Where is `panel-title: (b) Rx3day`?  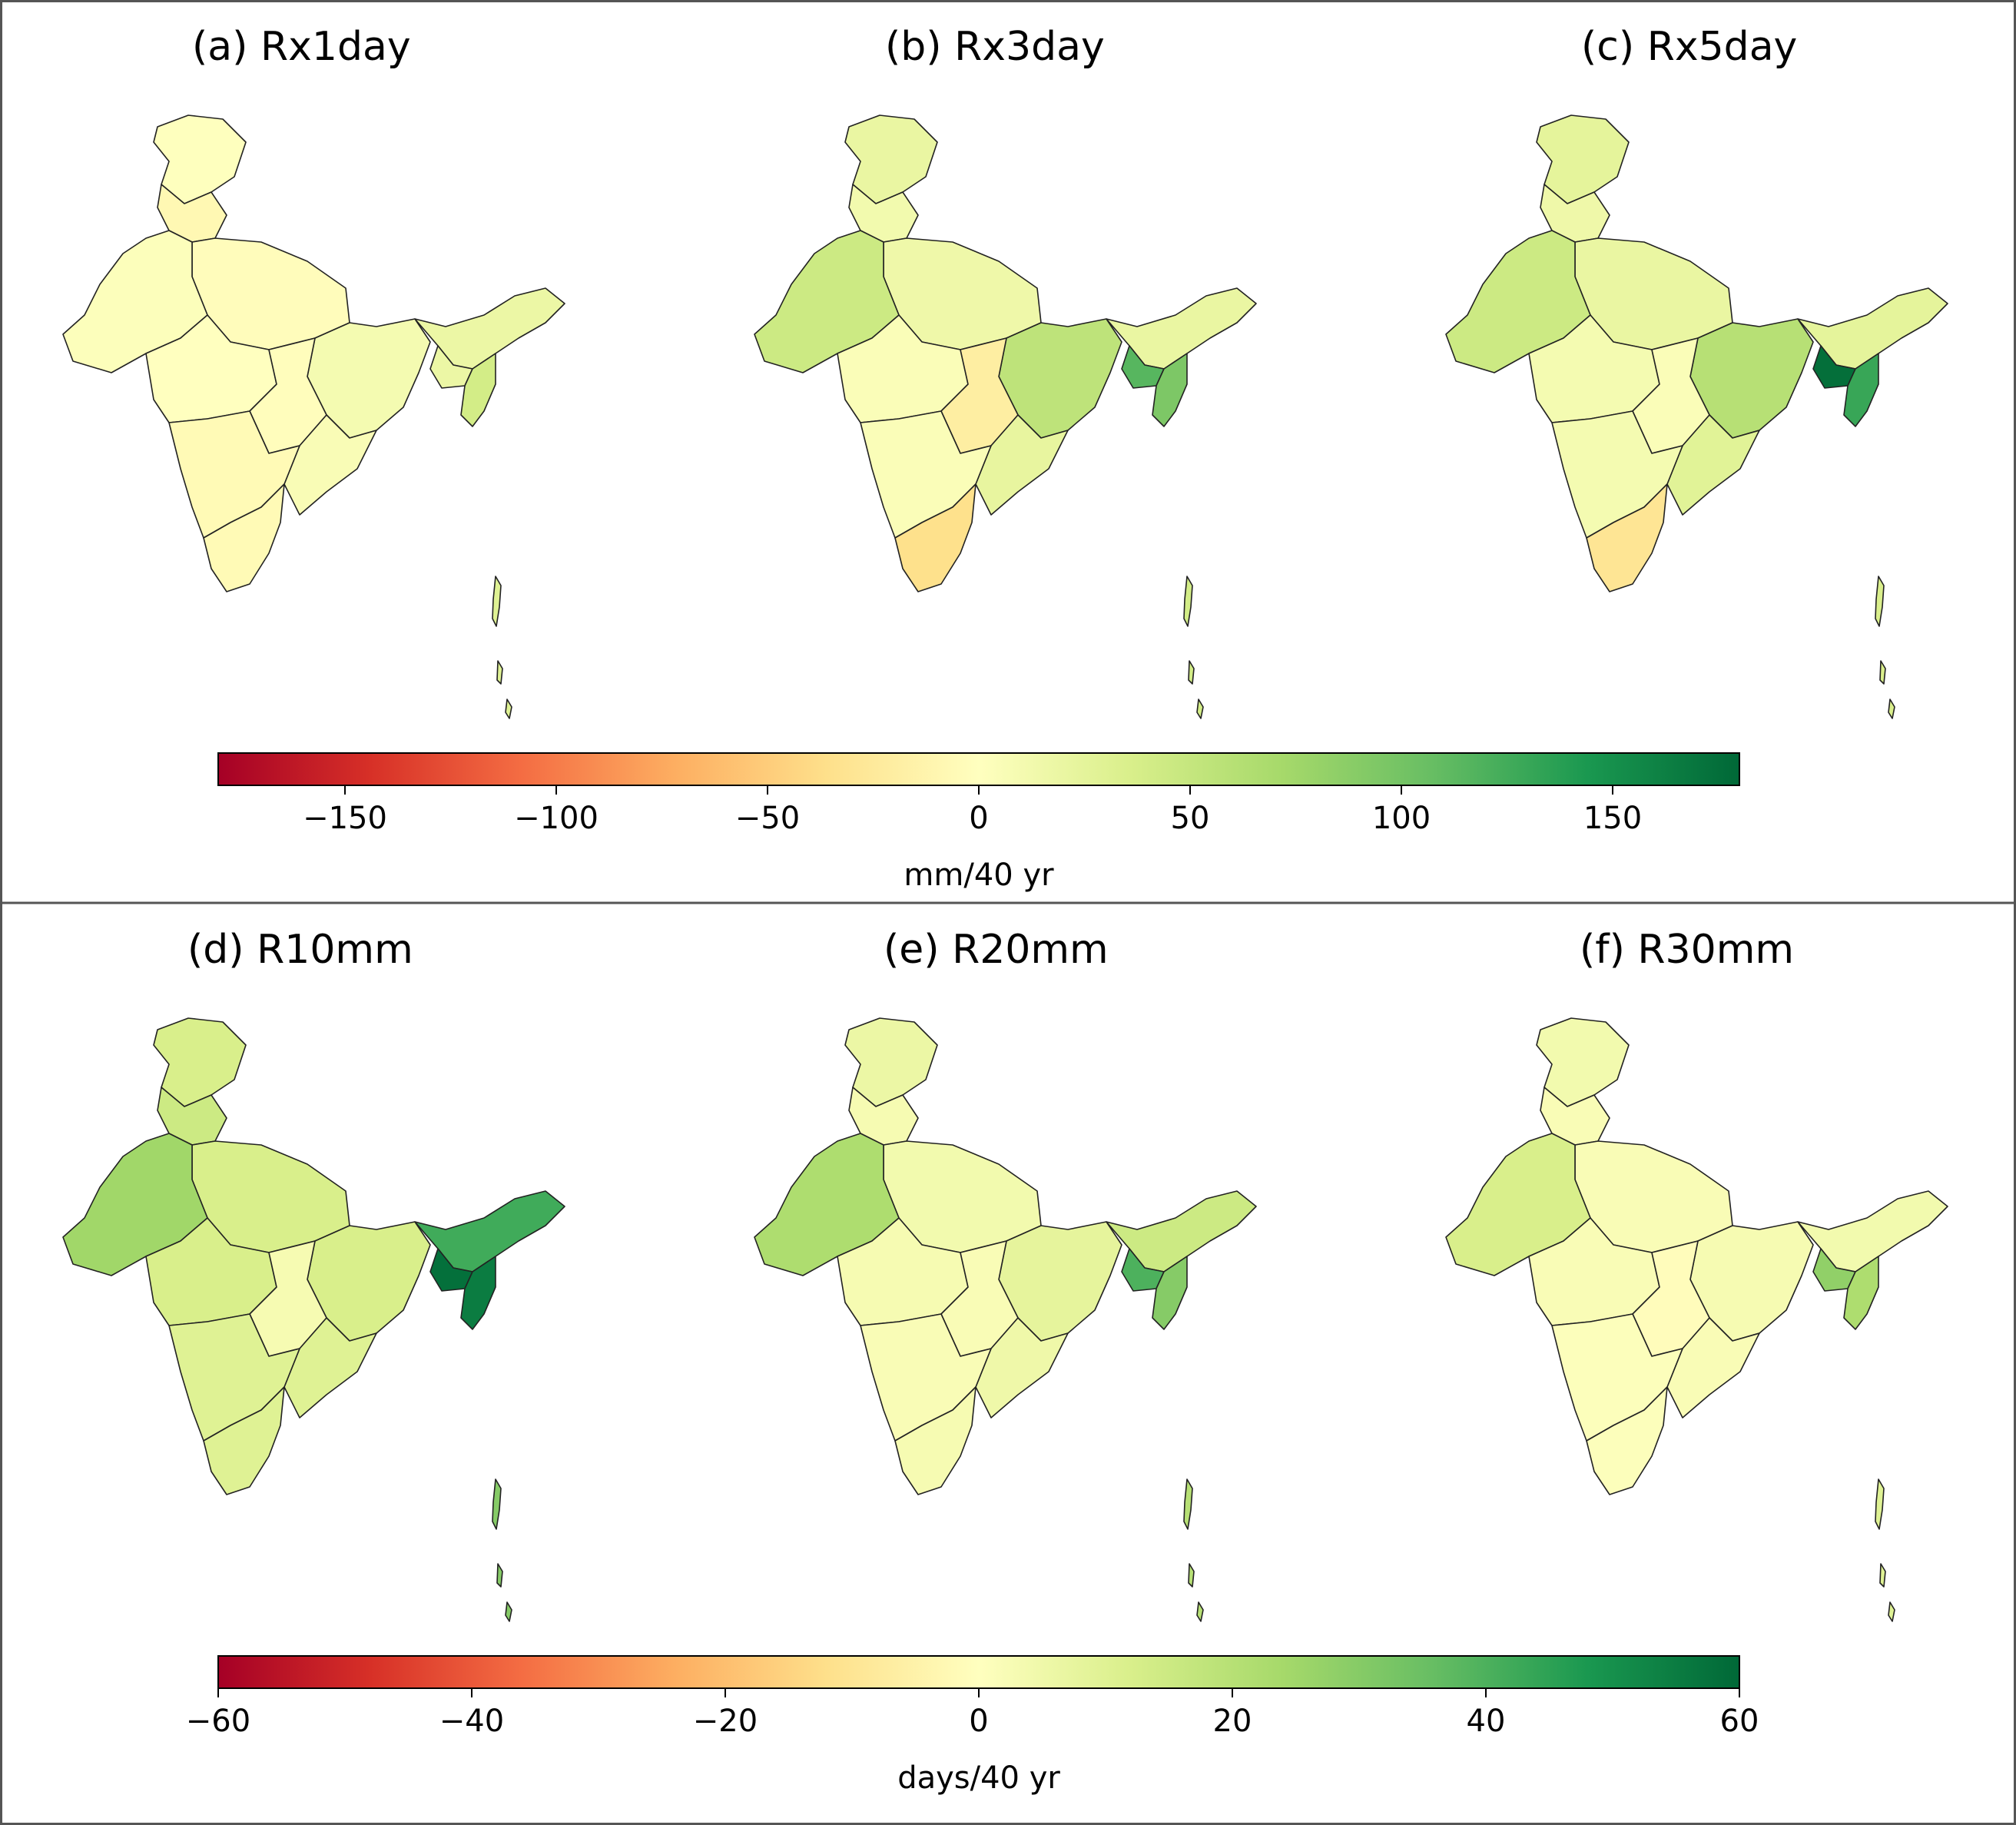 panel-title: (b) Rx3day is located at coordinates (995, 47).